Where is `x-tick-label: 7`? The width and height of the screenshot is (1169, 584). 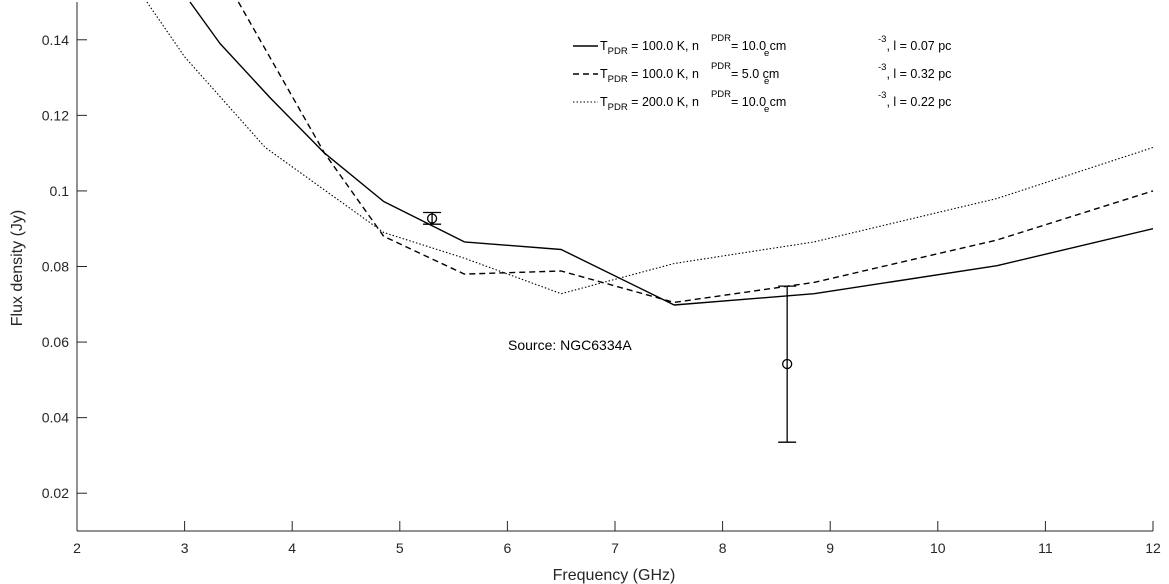 x-tick-label: 7 is located at coordinates (615, 548).